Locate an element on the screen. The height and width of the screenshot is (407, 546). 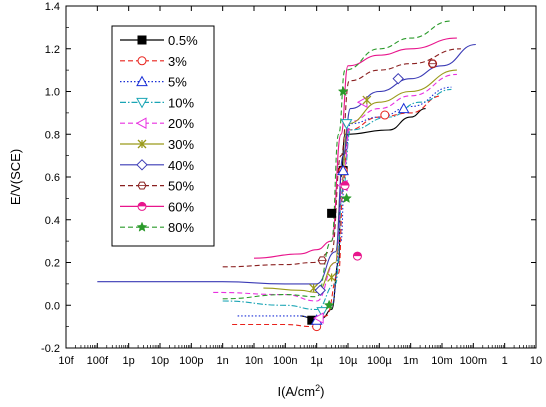
x-tick-label: 10p is located at coordinates (160, 361).